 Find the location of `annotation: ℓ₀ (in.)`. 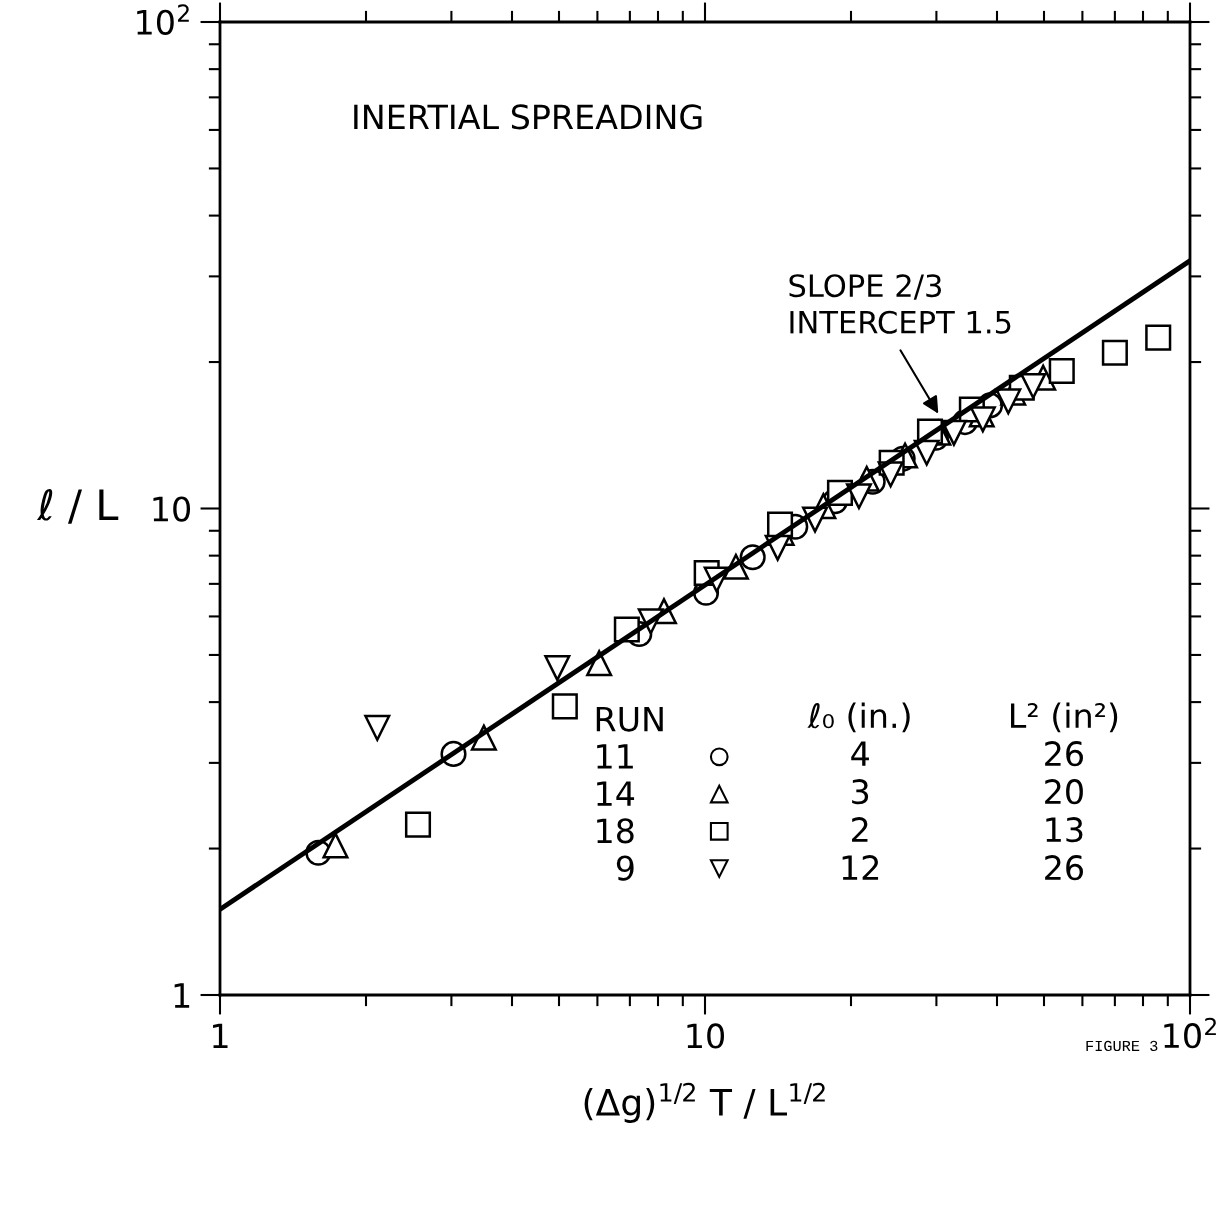

annotation: ℓ₀ (in.) is located at coordinates (858, 717).